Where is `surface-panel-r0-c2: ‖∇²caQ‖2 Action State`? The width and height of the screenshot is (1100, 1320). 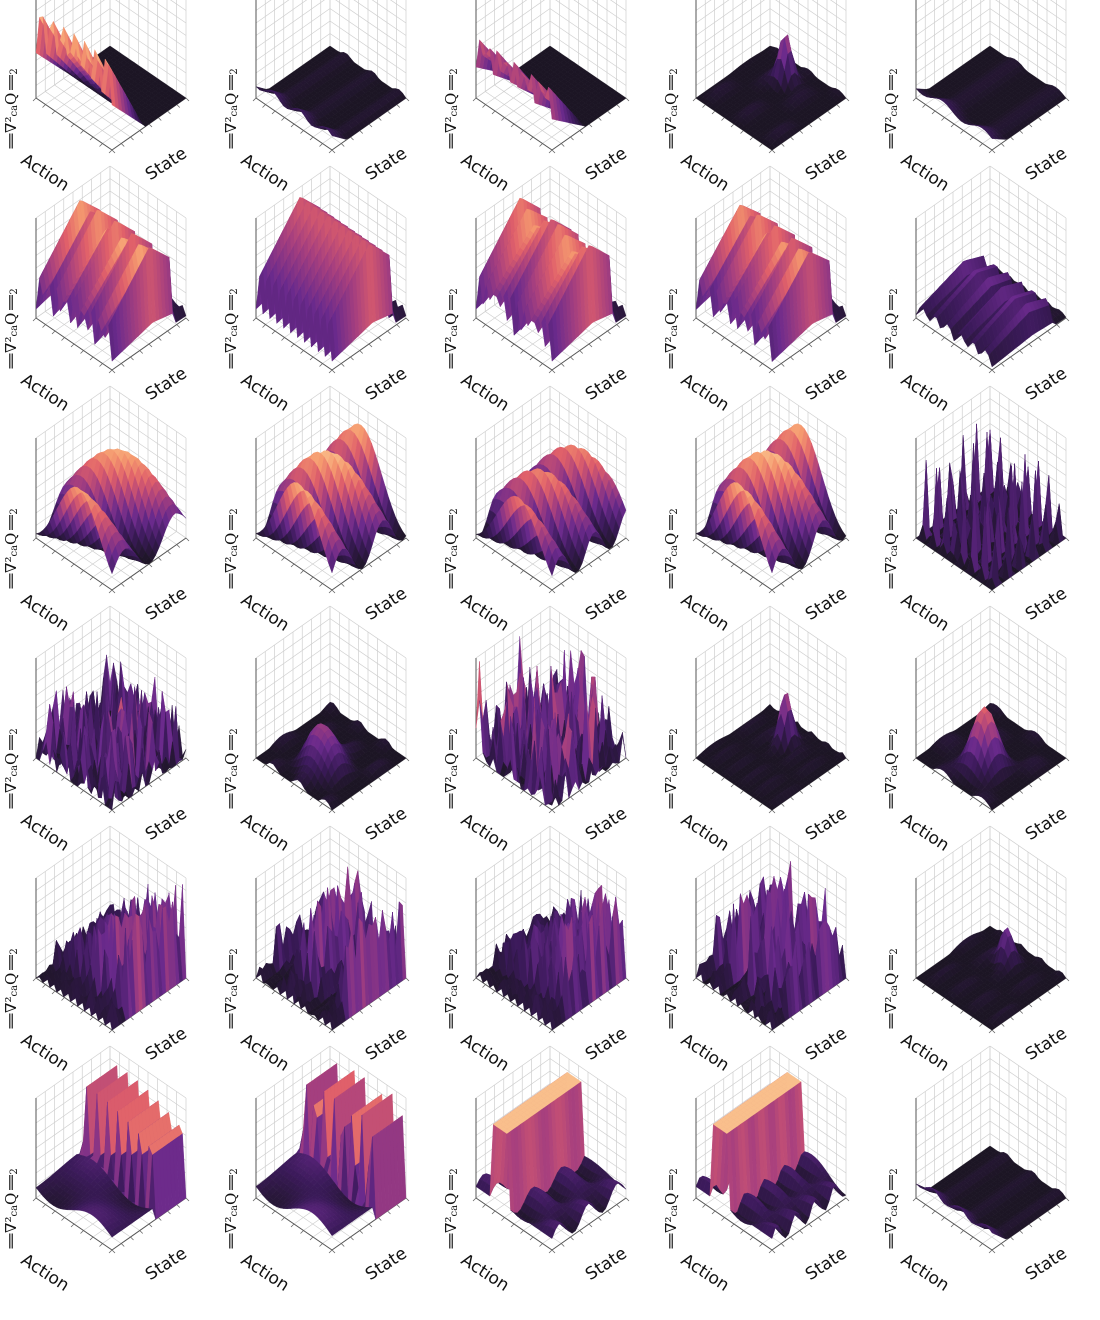
surface-panel-r0-c2: ‖∇²caQ‖2 Action State is located at coordinates (550, 110).